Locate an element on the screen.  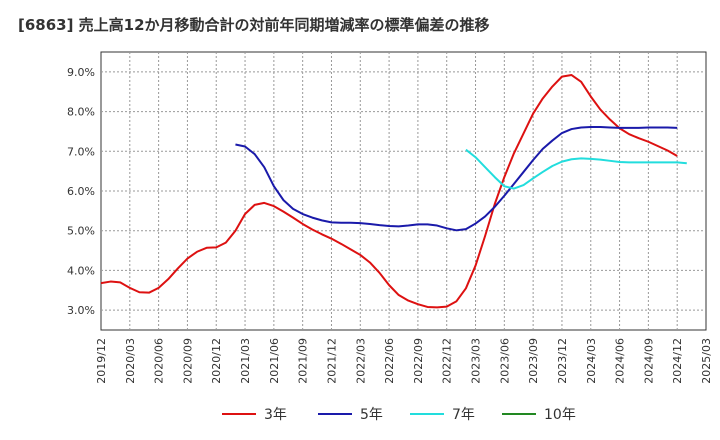
x-tick-label: 2022/09 is located at coordinates (418, 361).